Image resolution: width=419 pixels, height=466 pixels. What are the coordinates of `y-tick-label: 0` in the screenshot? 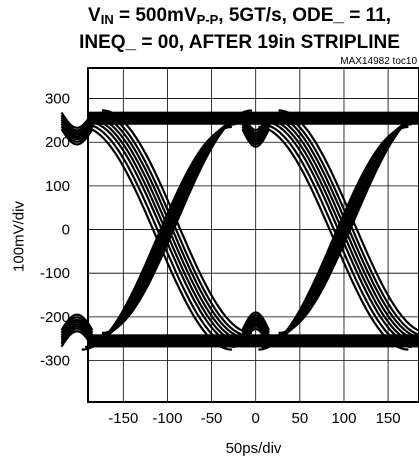 It's located at (66, 230).